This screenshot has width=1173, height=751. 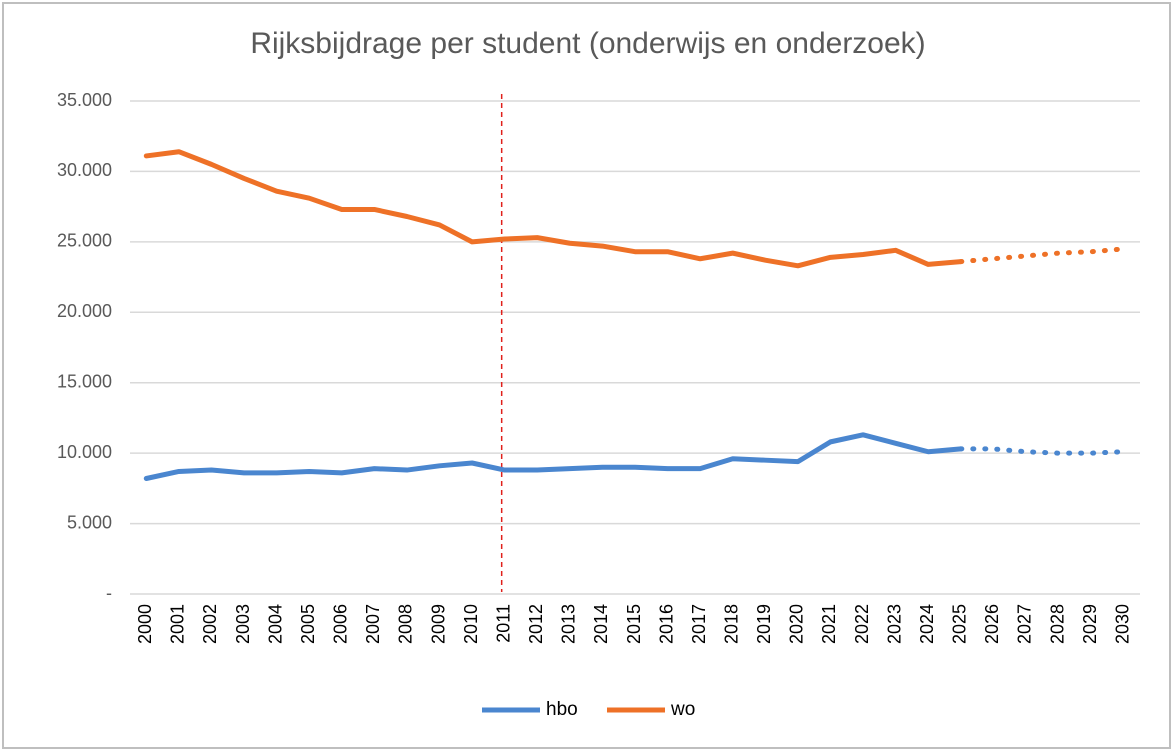 I want to click on x-tick-label: 2003, so click(x=243, y=624).